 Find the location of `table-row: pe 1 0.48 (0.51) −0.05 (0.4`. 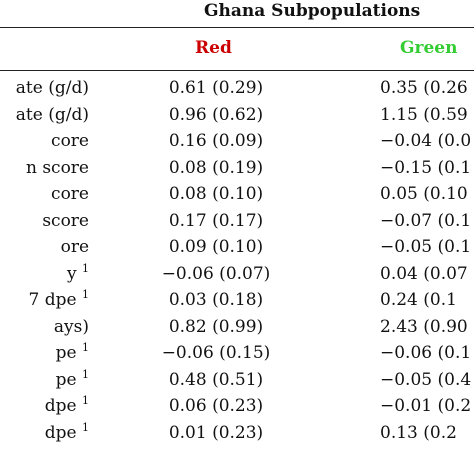

table-row: pe 1 0.48 (0.51) −0.05 (0.4 is located at coordinates (237, 381).